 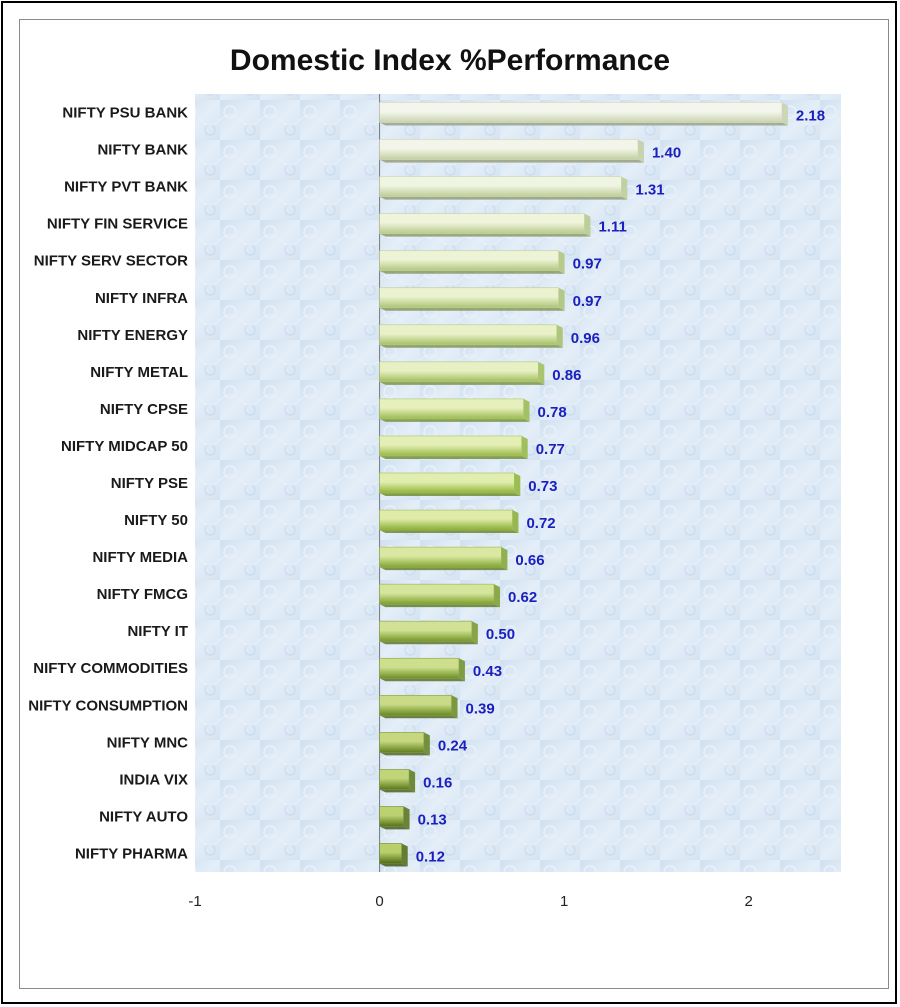 I want to click on category-label: NIFTY PSU BANK, so click(x=125, y=113).